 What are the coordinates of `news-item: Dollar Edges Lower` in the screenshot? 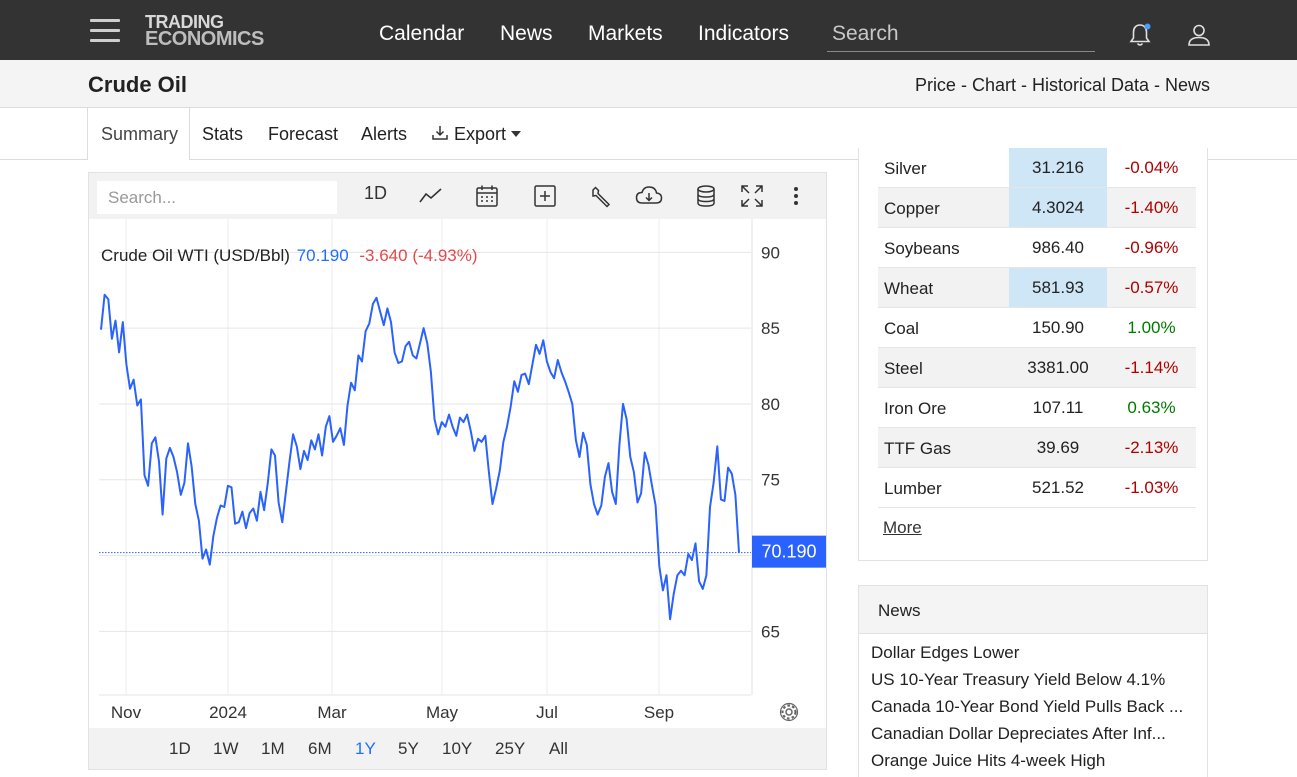 It's located at (945, 652).